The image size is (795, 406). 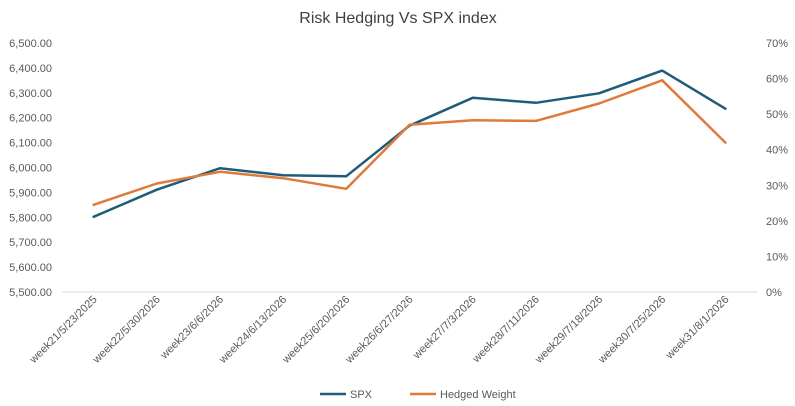 What do you see at coordinates (568, 330) in the screenshot?
I see `x-tick-label: week29/7/18/2026` at bounding box center [568, 330].